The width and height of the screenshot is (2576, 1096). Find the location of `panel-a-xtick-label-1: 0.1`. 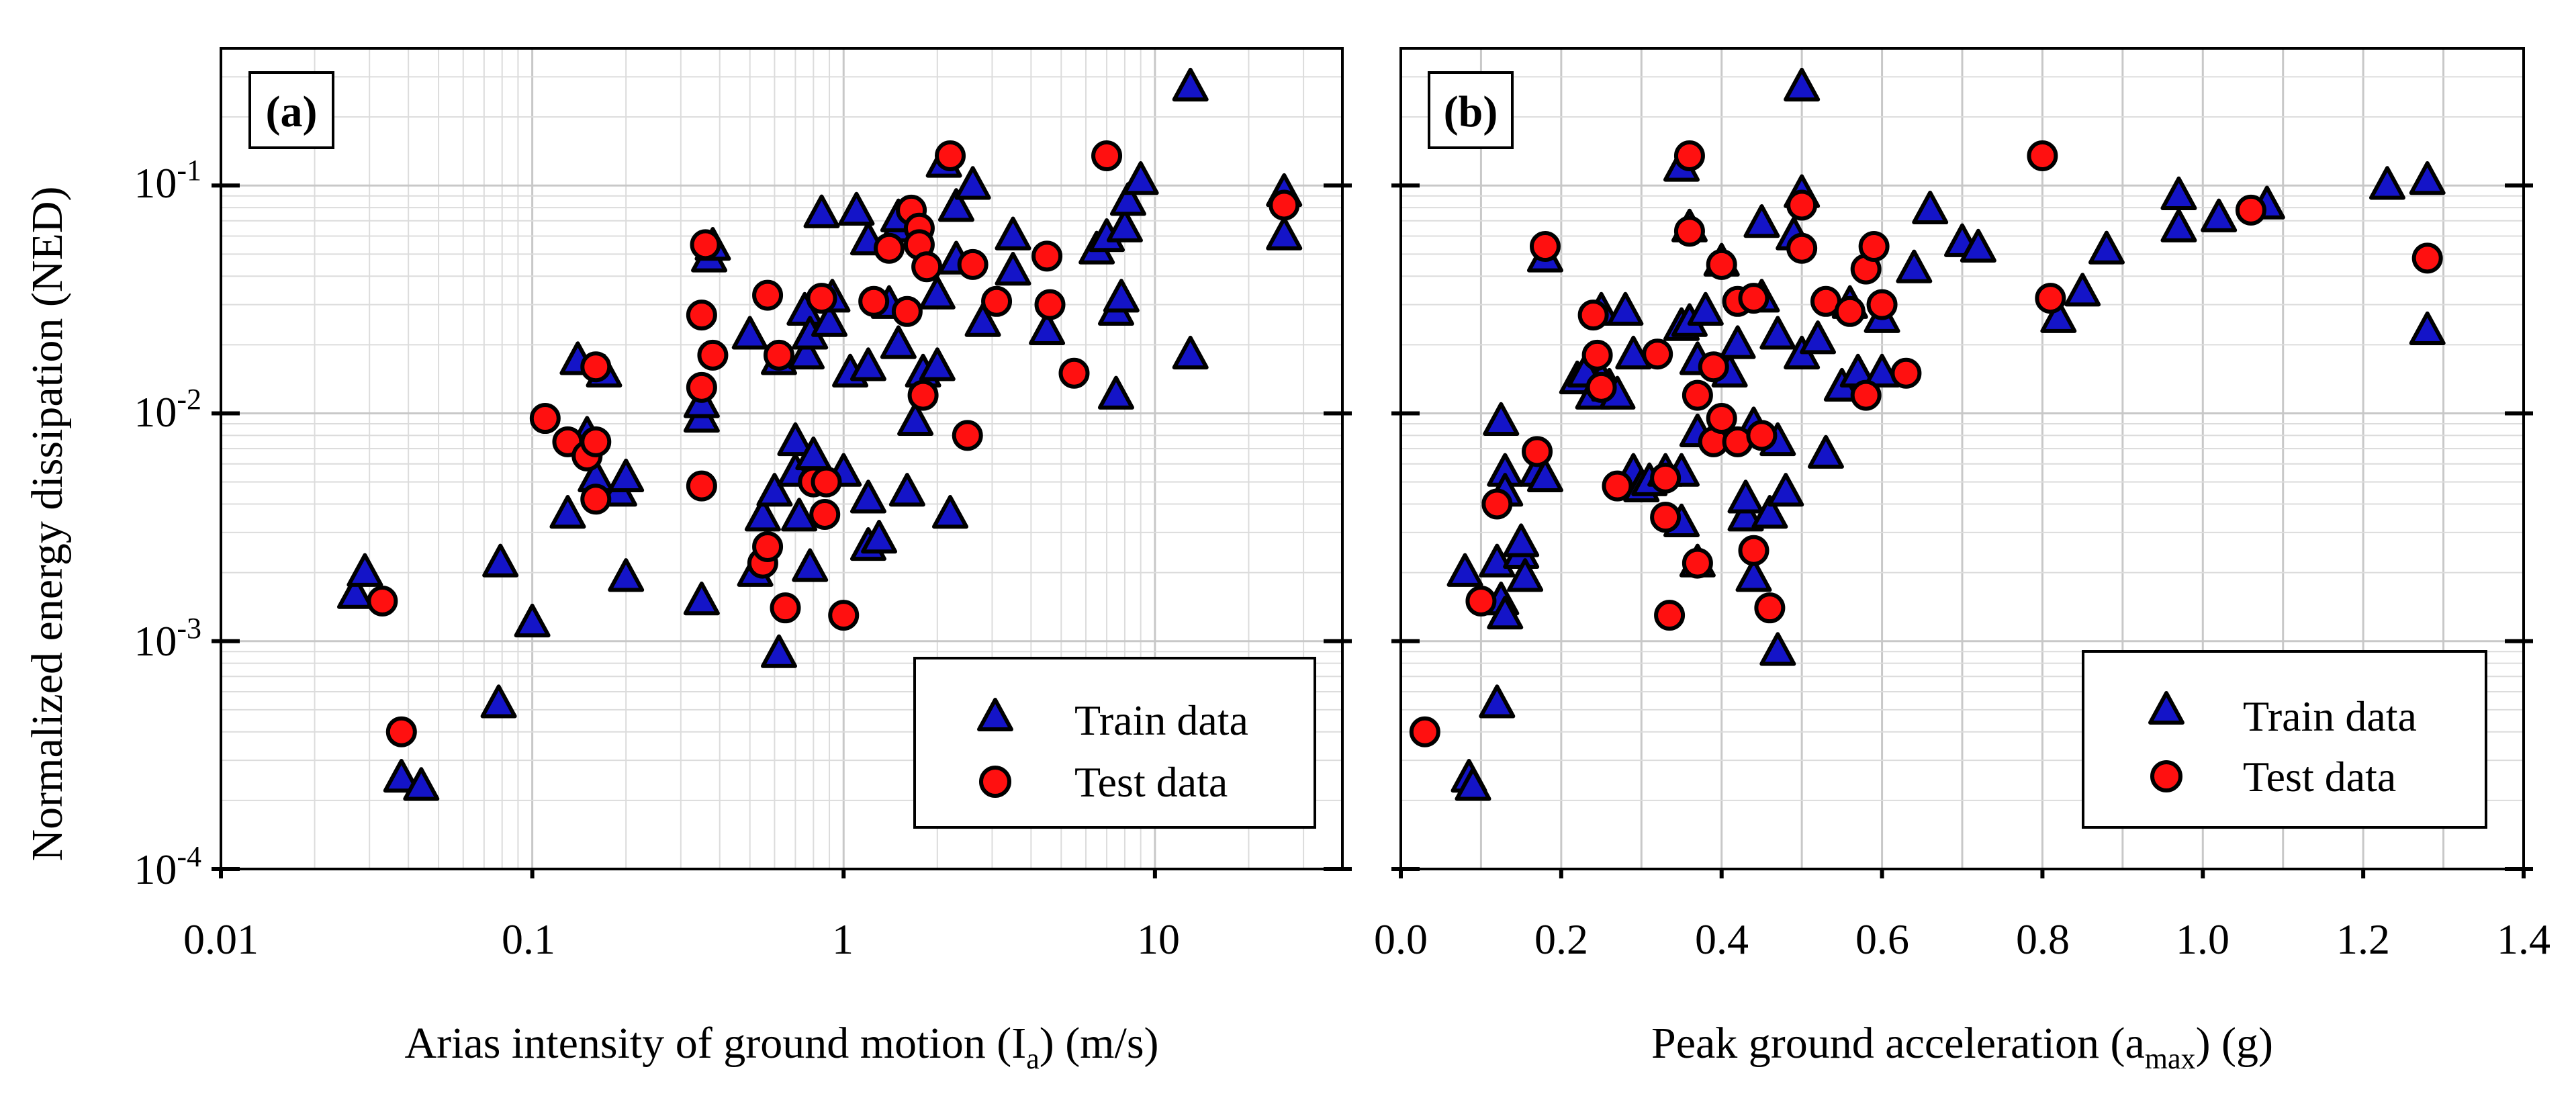

panel-a-xtick-label-1: 0.1 is located at coordinates (528, 939).